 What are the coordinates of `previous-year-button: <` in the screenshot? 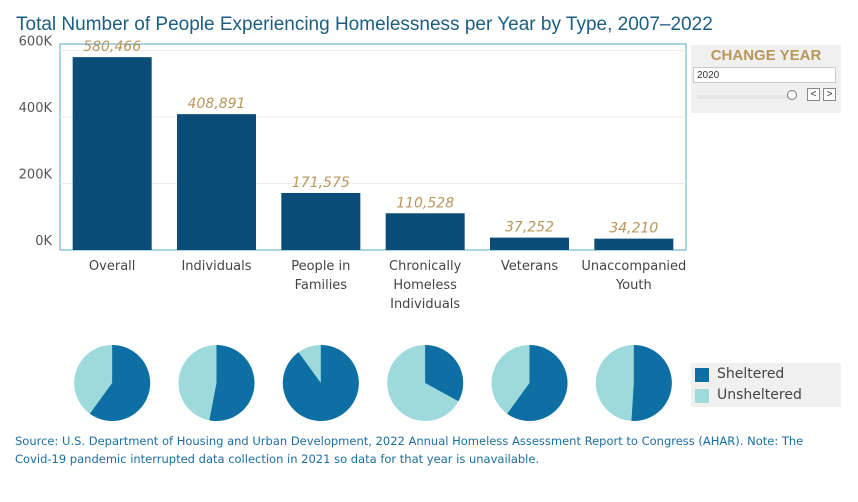 It's located at (813, 94).